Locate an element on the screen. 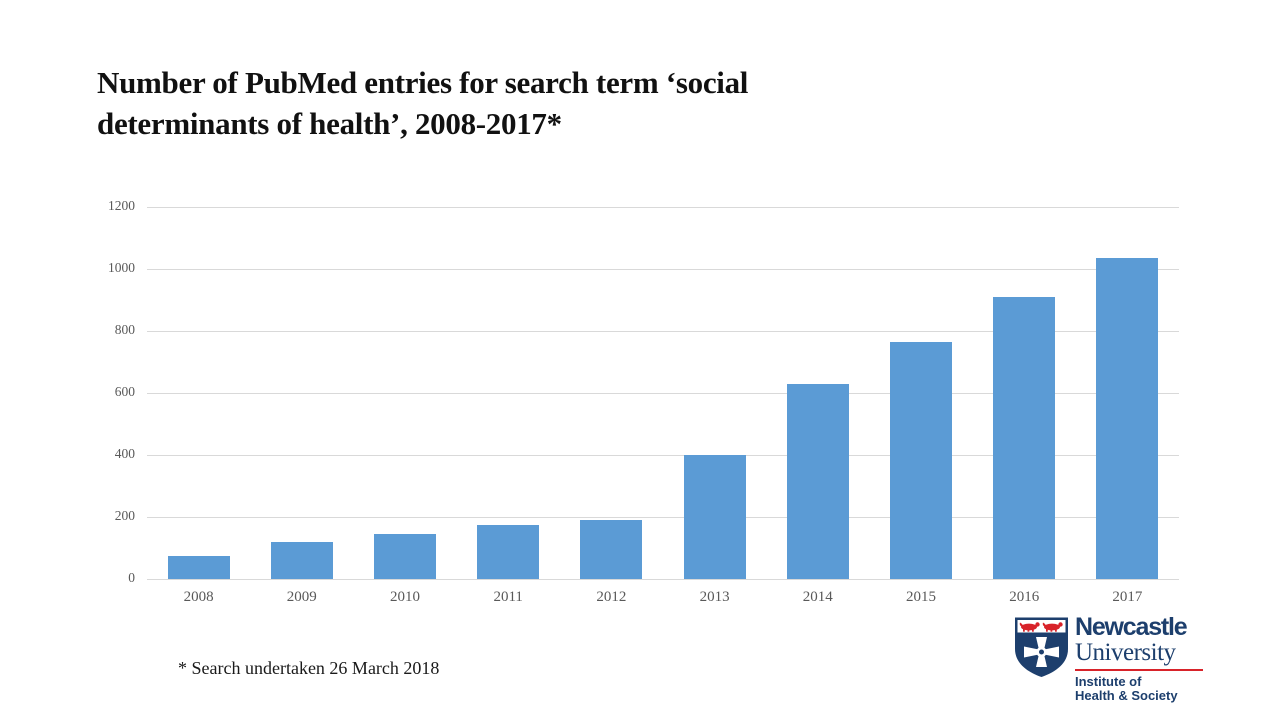 The image size is (1280, 720). university-shield-icon is located at coordinates (1041, 647).